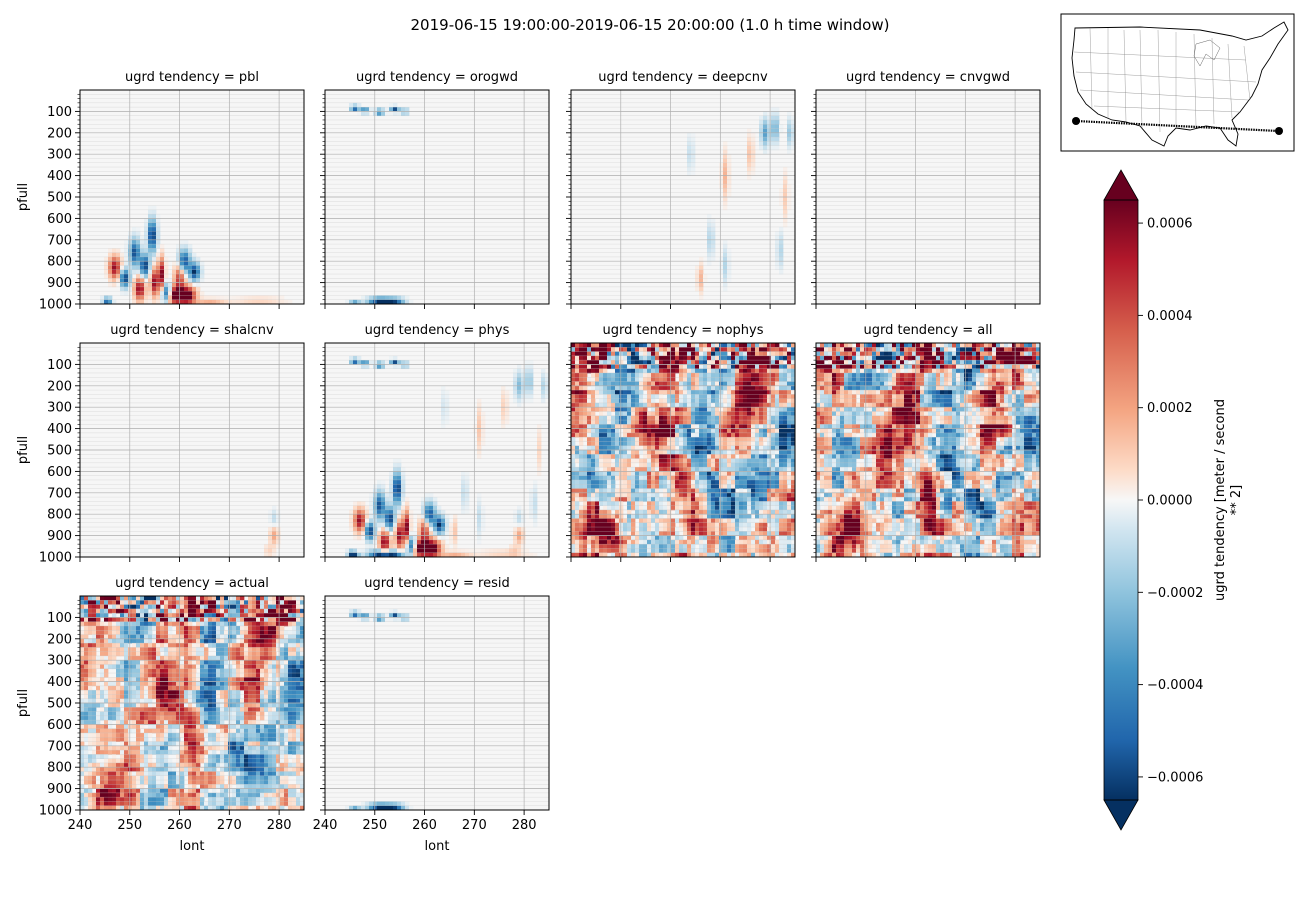 The height and width of the screenshot is (900, 1300). What do you see at coordinates (59, 198) in the screenshot?
I see `y-tick-label: 500` at bounding box center [59, 198].